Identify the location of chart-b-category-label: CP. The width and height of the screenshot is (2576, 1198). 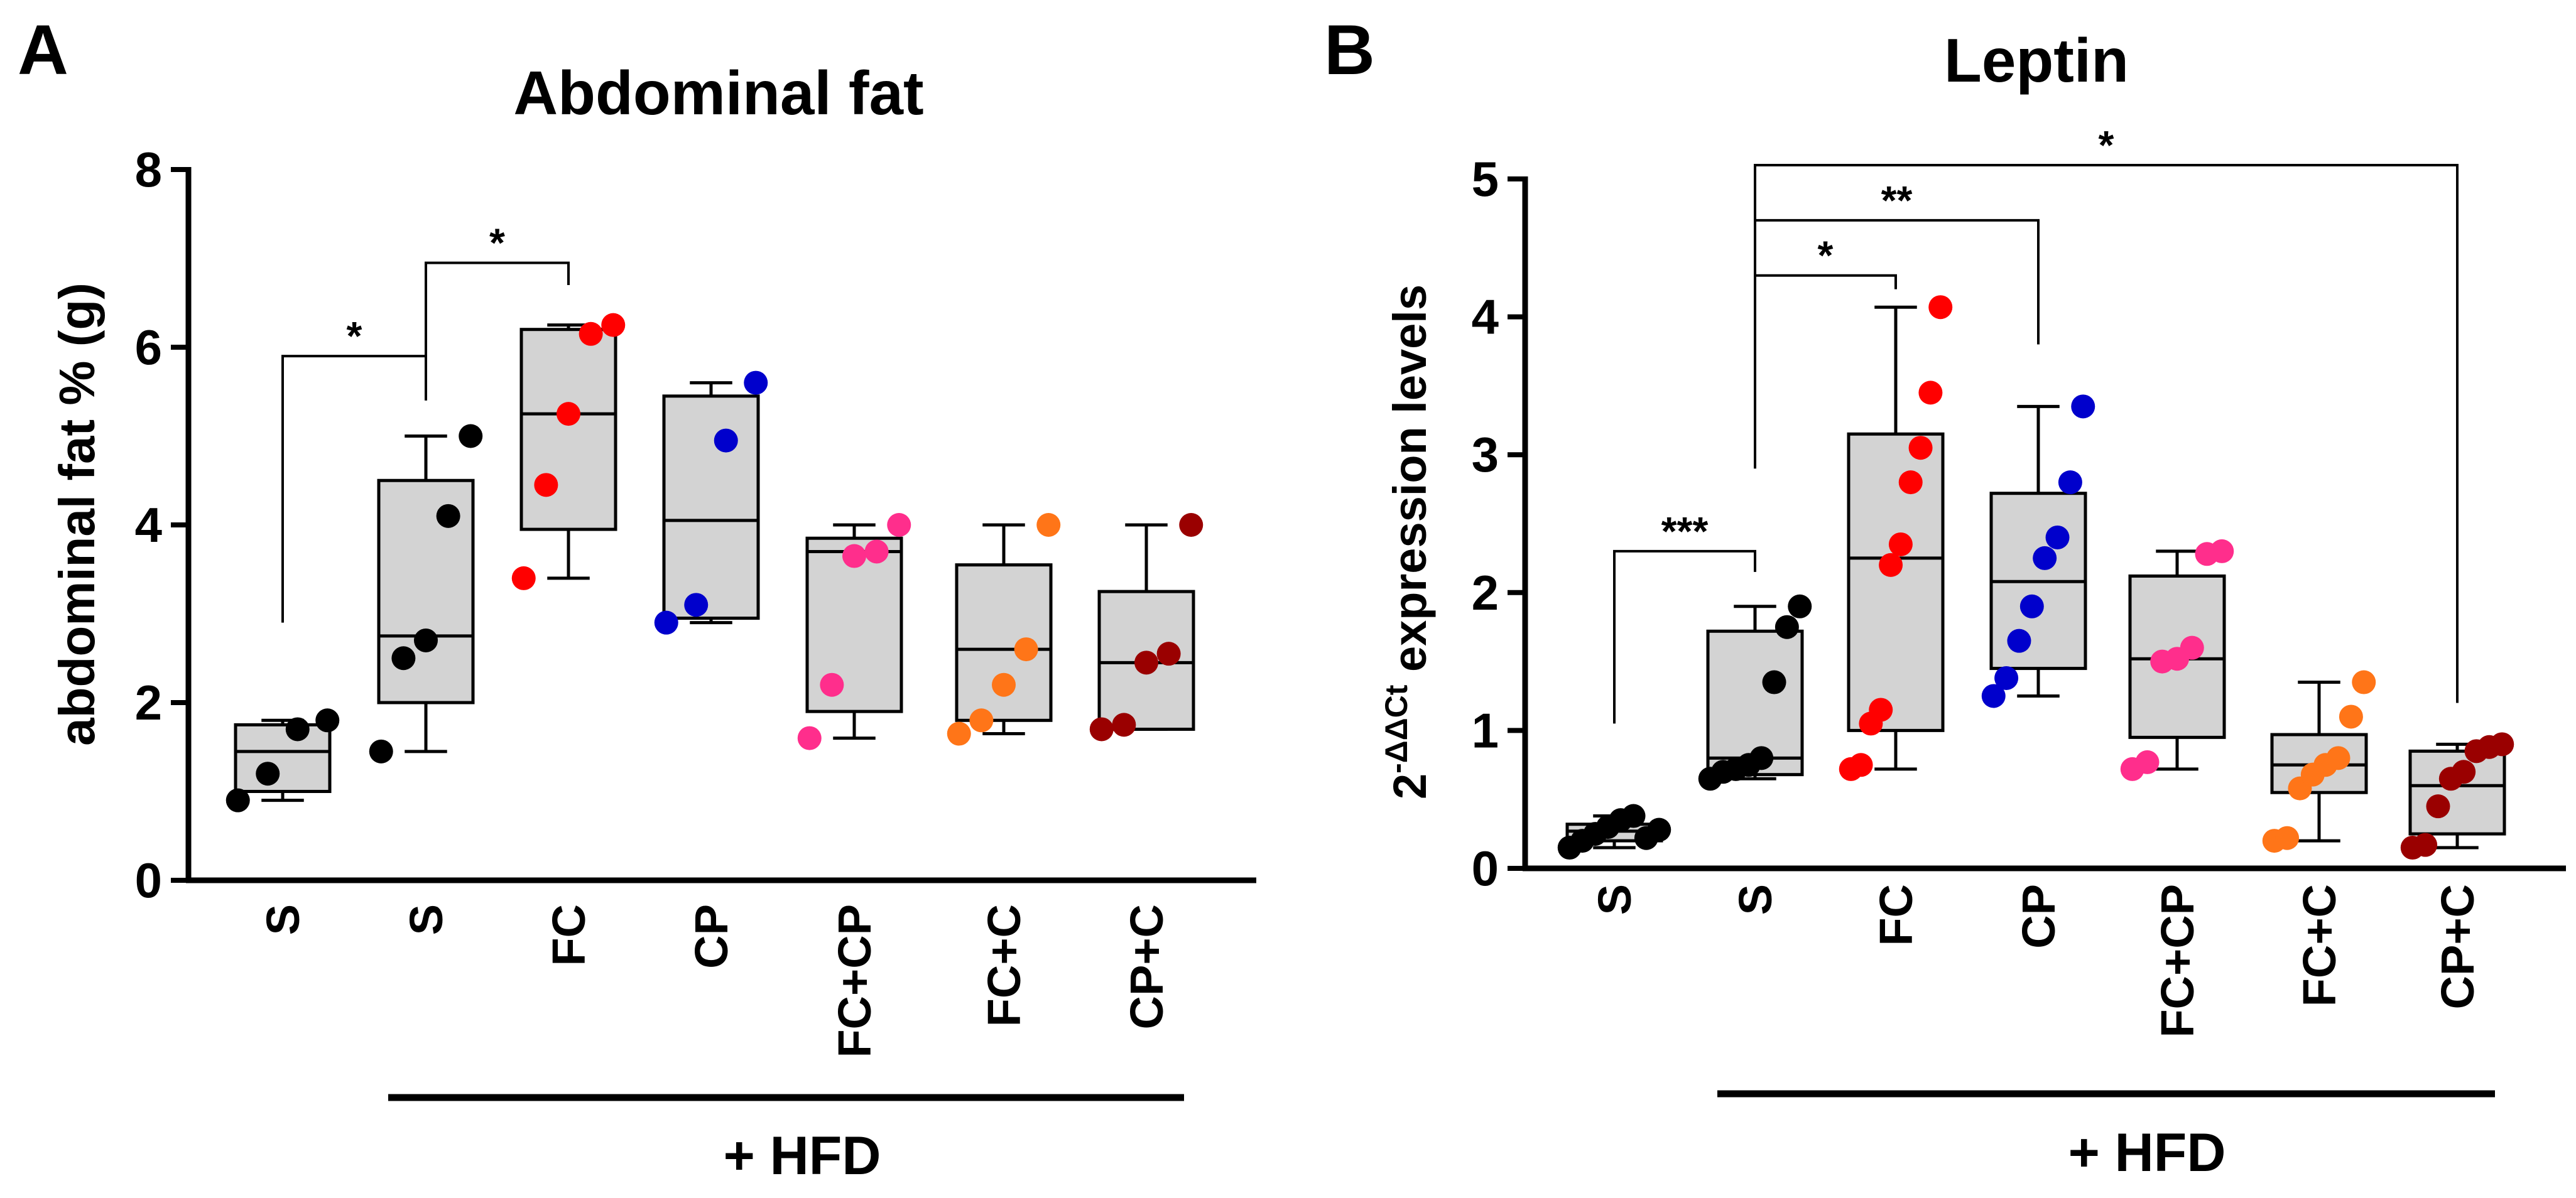
(2039, 916).